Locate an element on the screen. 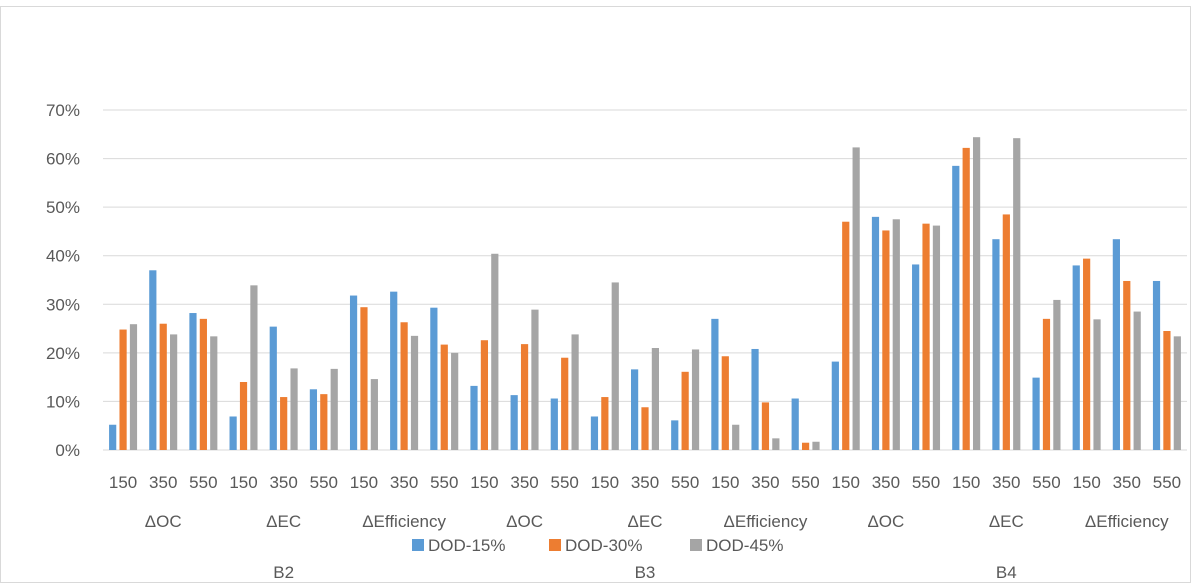 This screenshot has height=584, width=1196. y-tick-label: 30% is located at coordinates (63, 304).